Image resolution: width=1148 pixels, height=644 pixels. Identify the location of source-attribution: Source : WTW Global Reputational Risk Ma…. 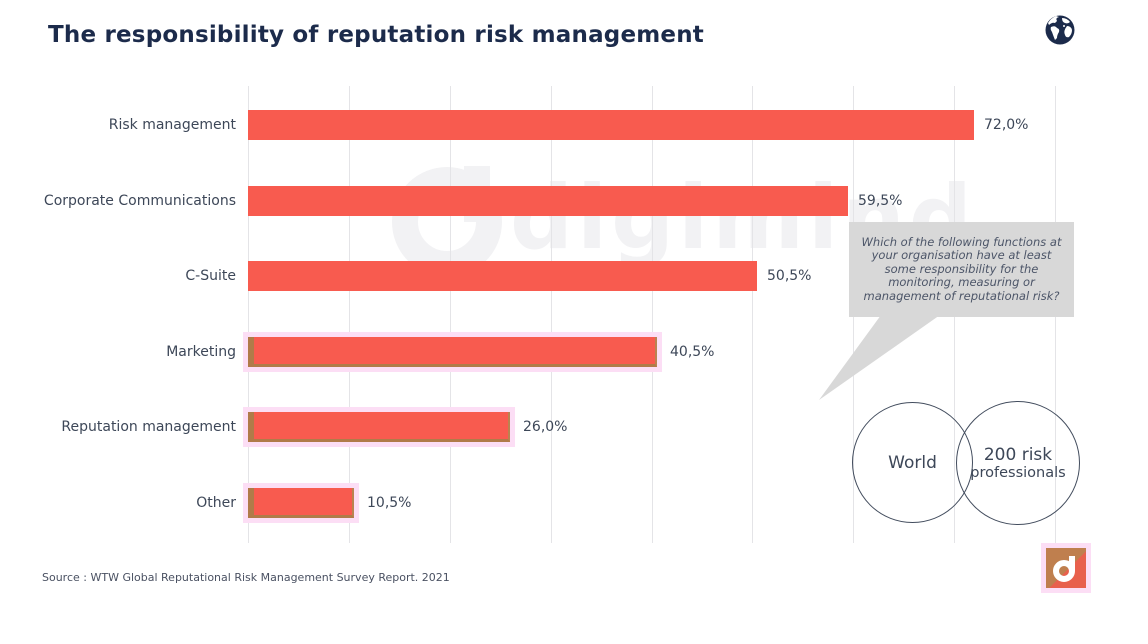
(246, 577).